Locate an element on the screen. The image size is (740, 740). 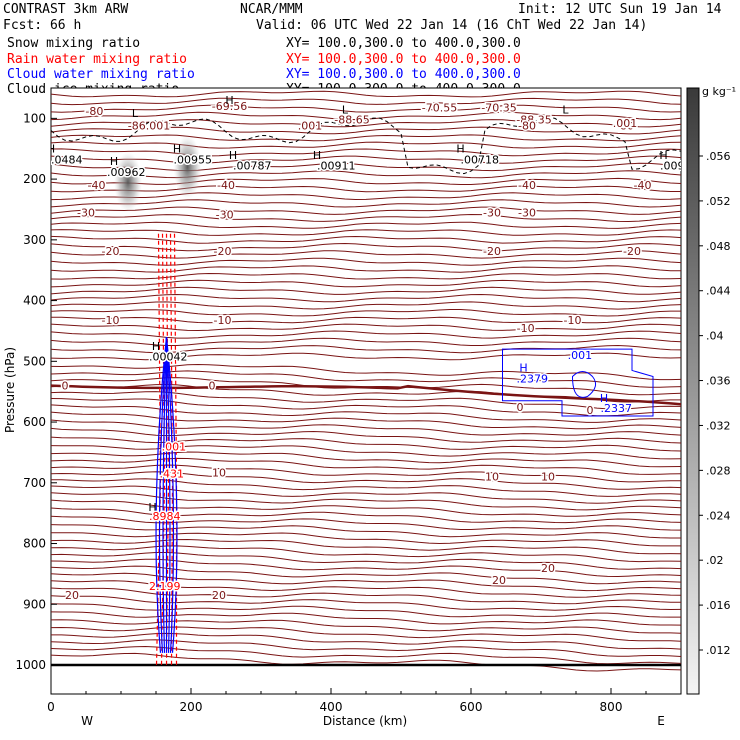
colorbar-tick-label: .024 is located at coordinates (718, 515).